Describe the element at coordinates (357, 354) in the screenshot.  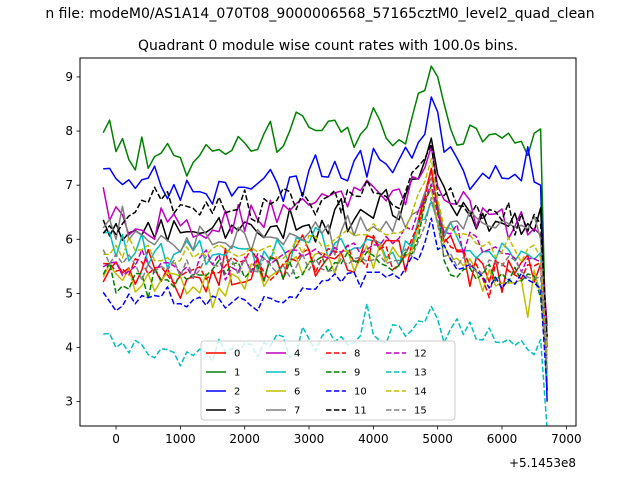
I see `legend-label-8: 8` at that location.